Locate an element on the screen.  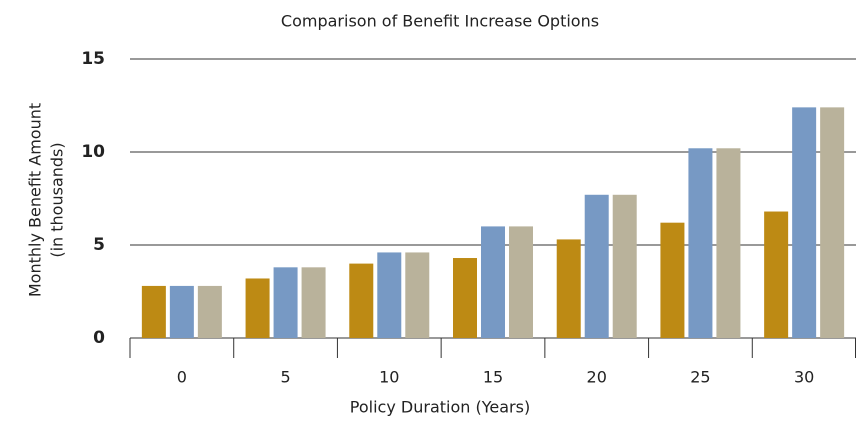
chart-title: Comparison of Benefit Increase Options is located at coordinates (440, 21).